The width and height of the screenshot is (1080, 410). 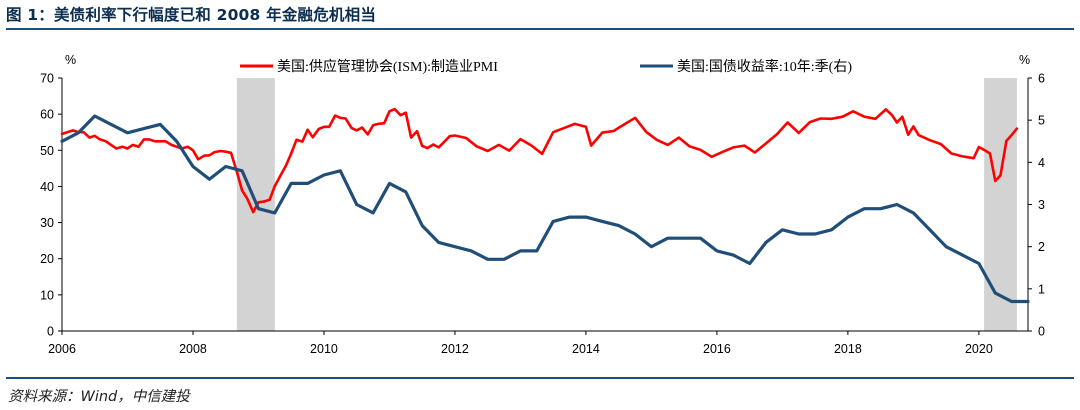 What do you see at coordinates (848, 349) in the screenshot?
I see `x-tick-label: 2018` at bounding box center [848, 349].